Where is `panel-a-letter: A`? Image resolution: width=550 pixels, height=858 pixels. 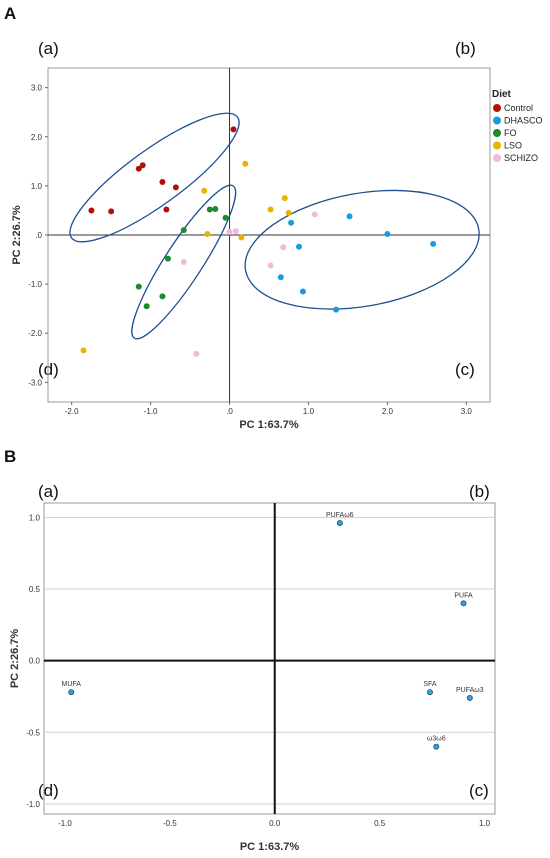
panel-a-letter: A is located at coordinates (10, 13).